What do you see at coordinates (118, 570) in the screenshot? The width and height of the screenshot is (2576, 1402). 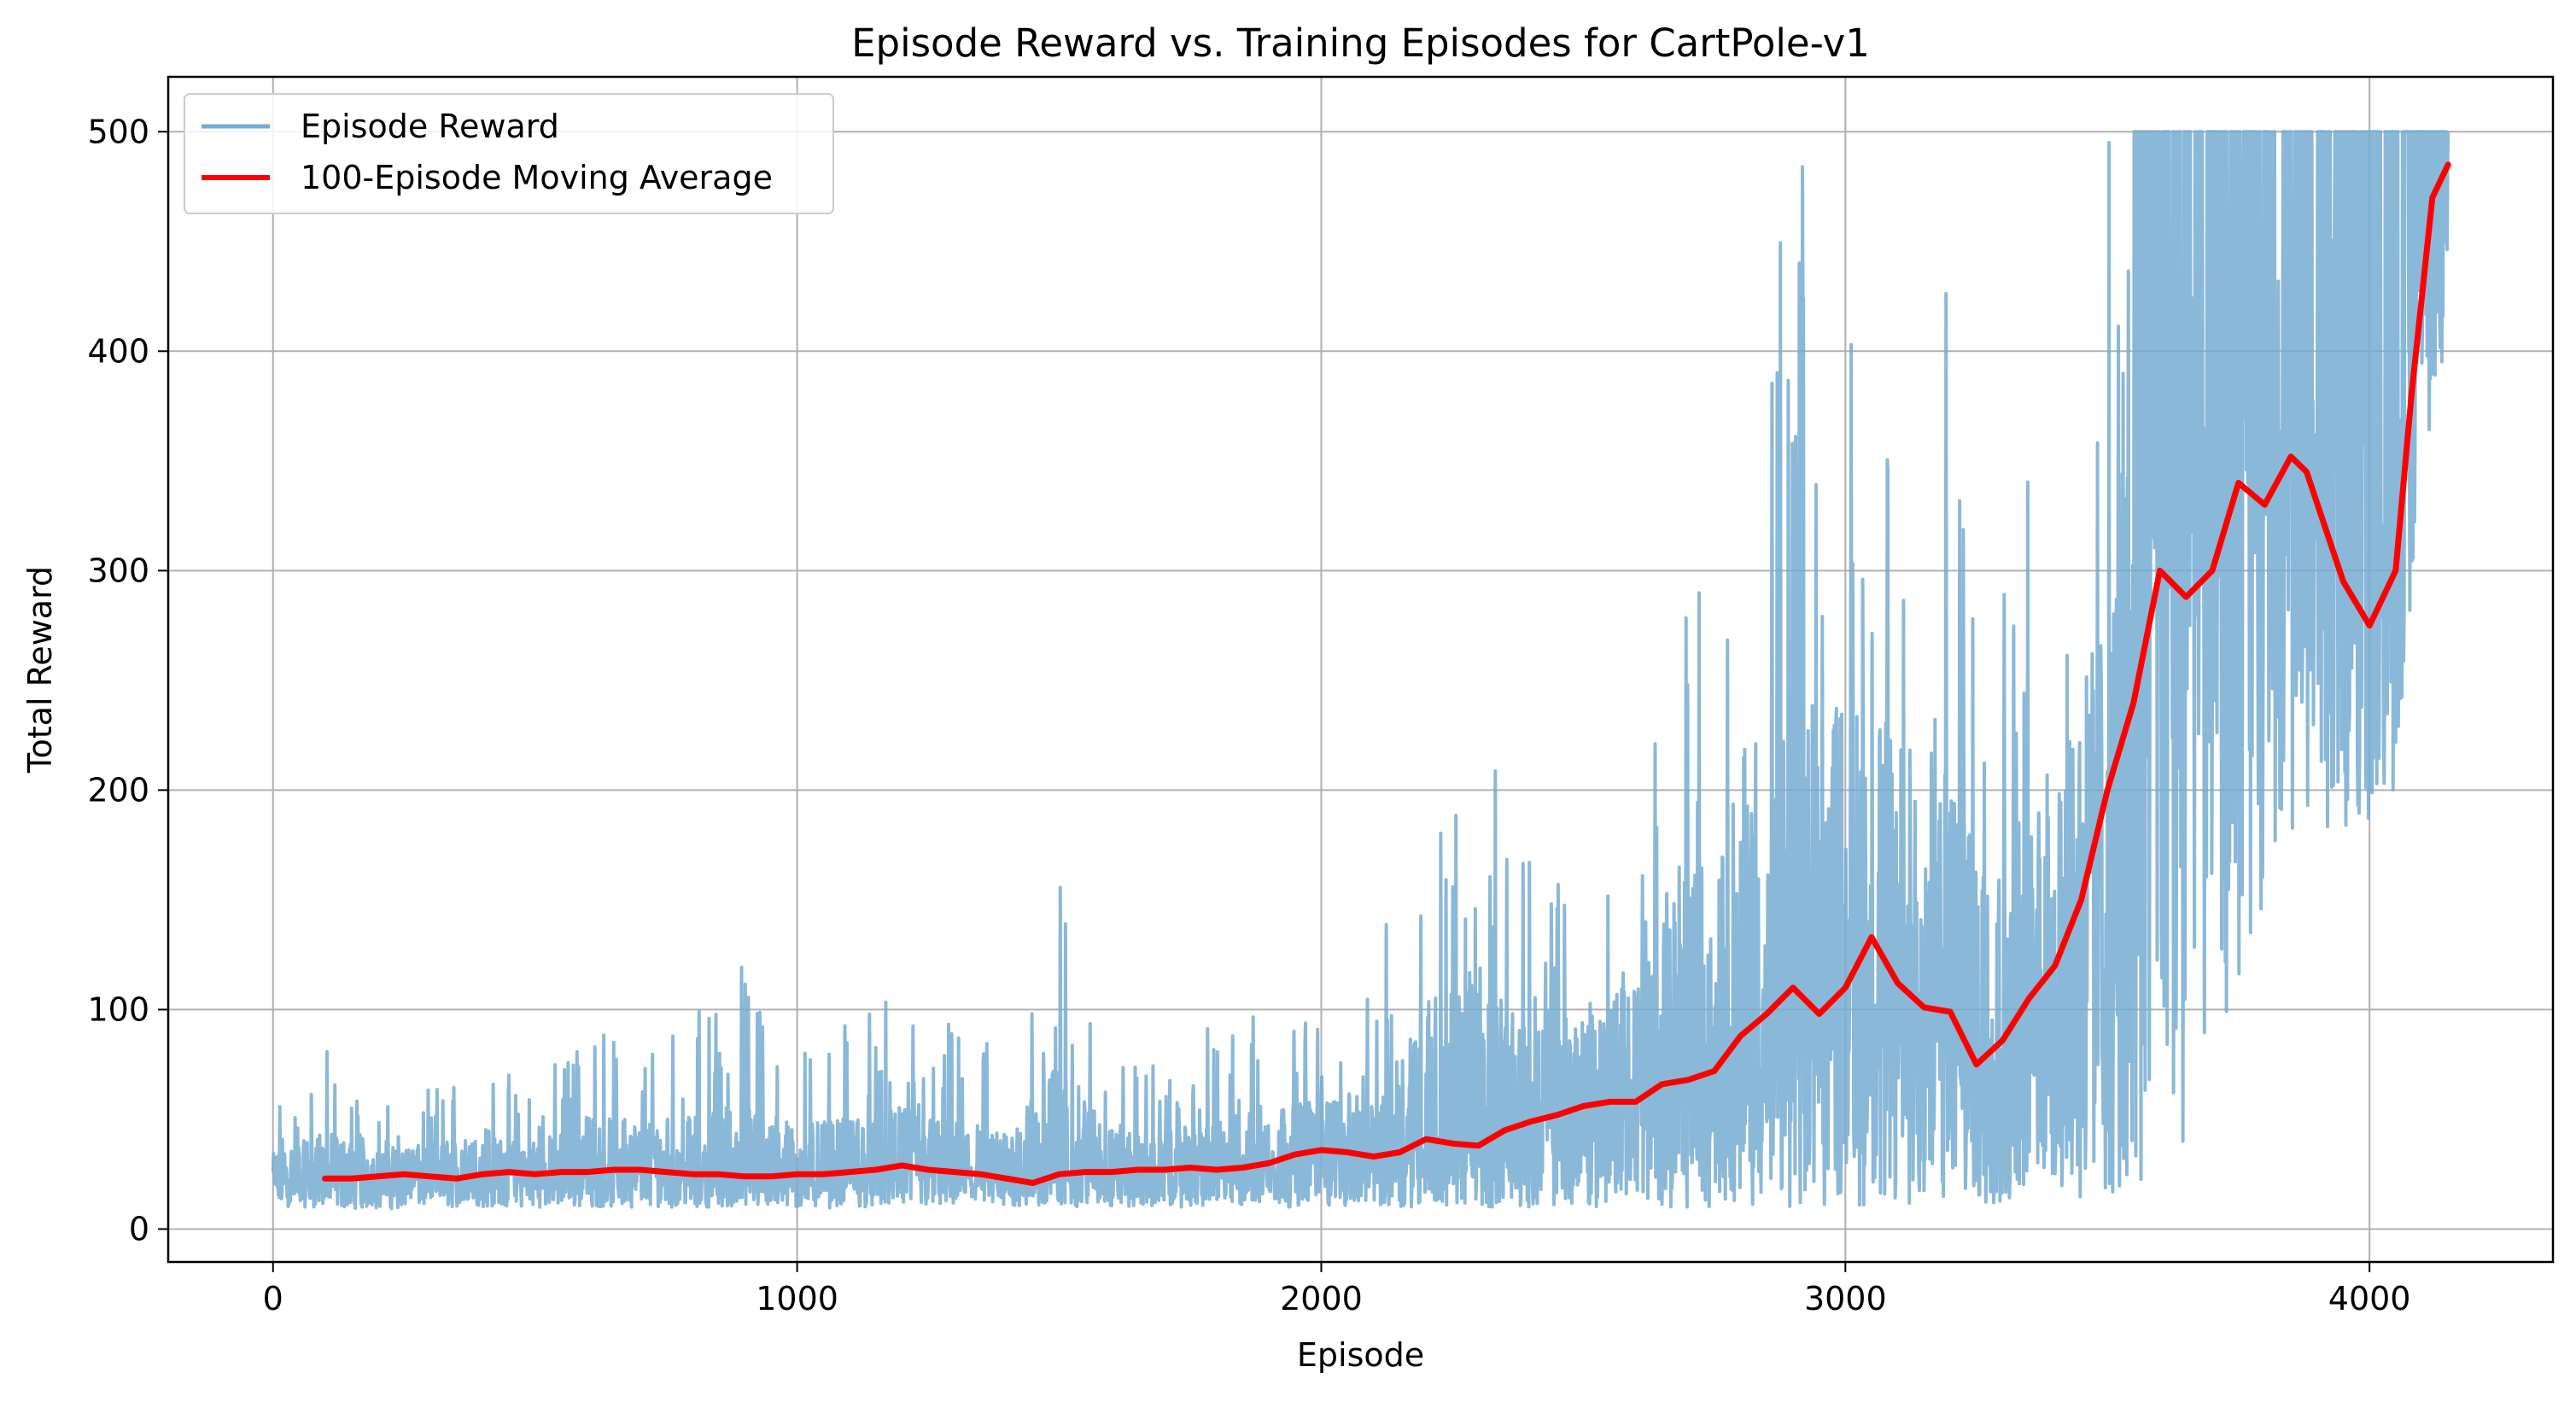 I see `y-tick-label: 300` at bounding box center [118, 570].